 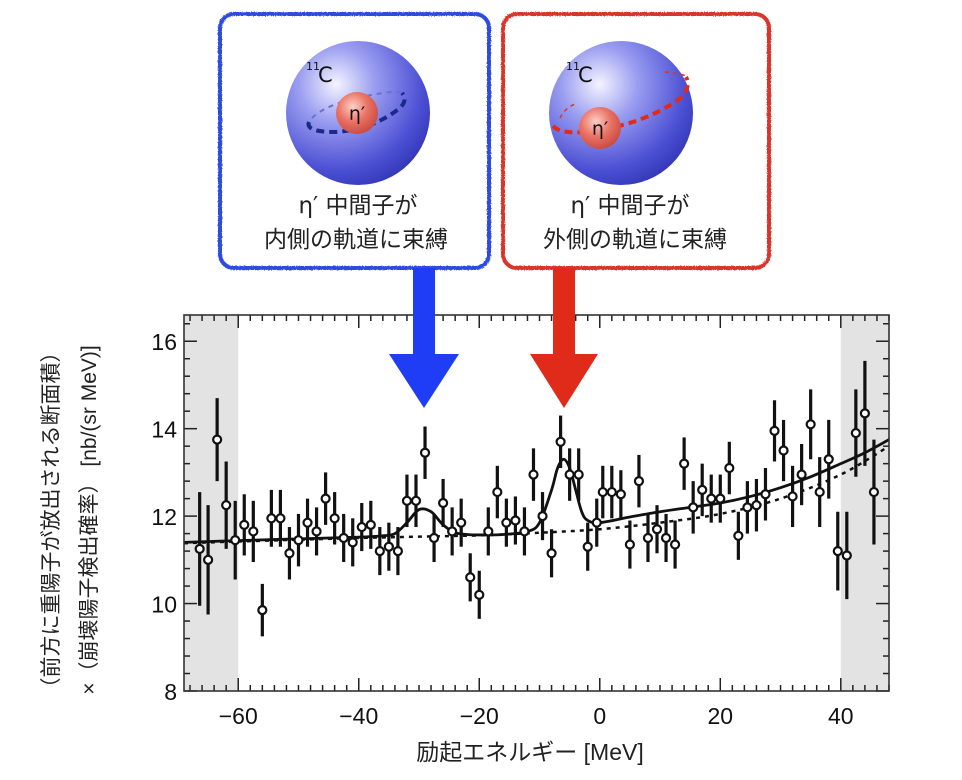 What do you see at coordinates (636, 141) in the screenshot?
I see `panel-outer-orbit: η′ 11 C η′ 中間子が 外側の軌道に束縛` at bounding box center [636, 141].